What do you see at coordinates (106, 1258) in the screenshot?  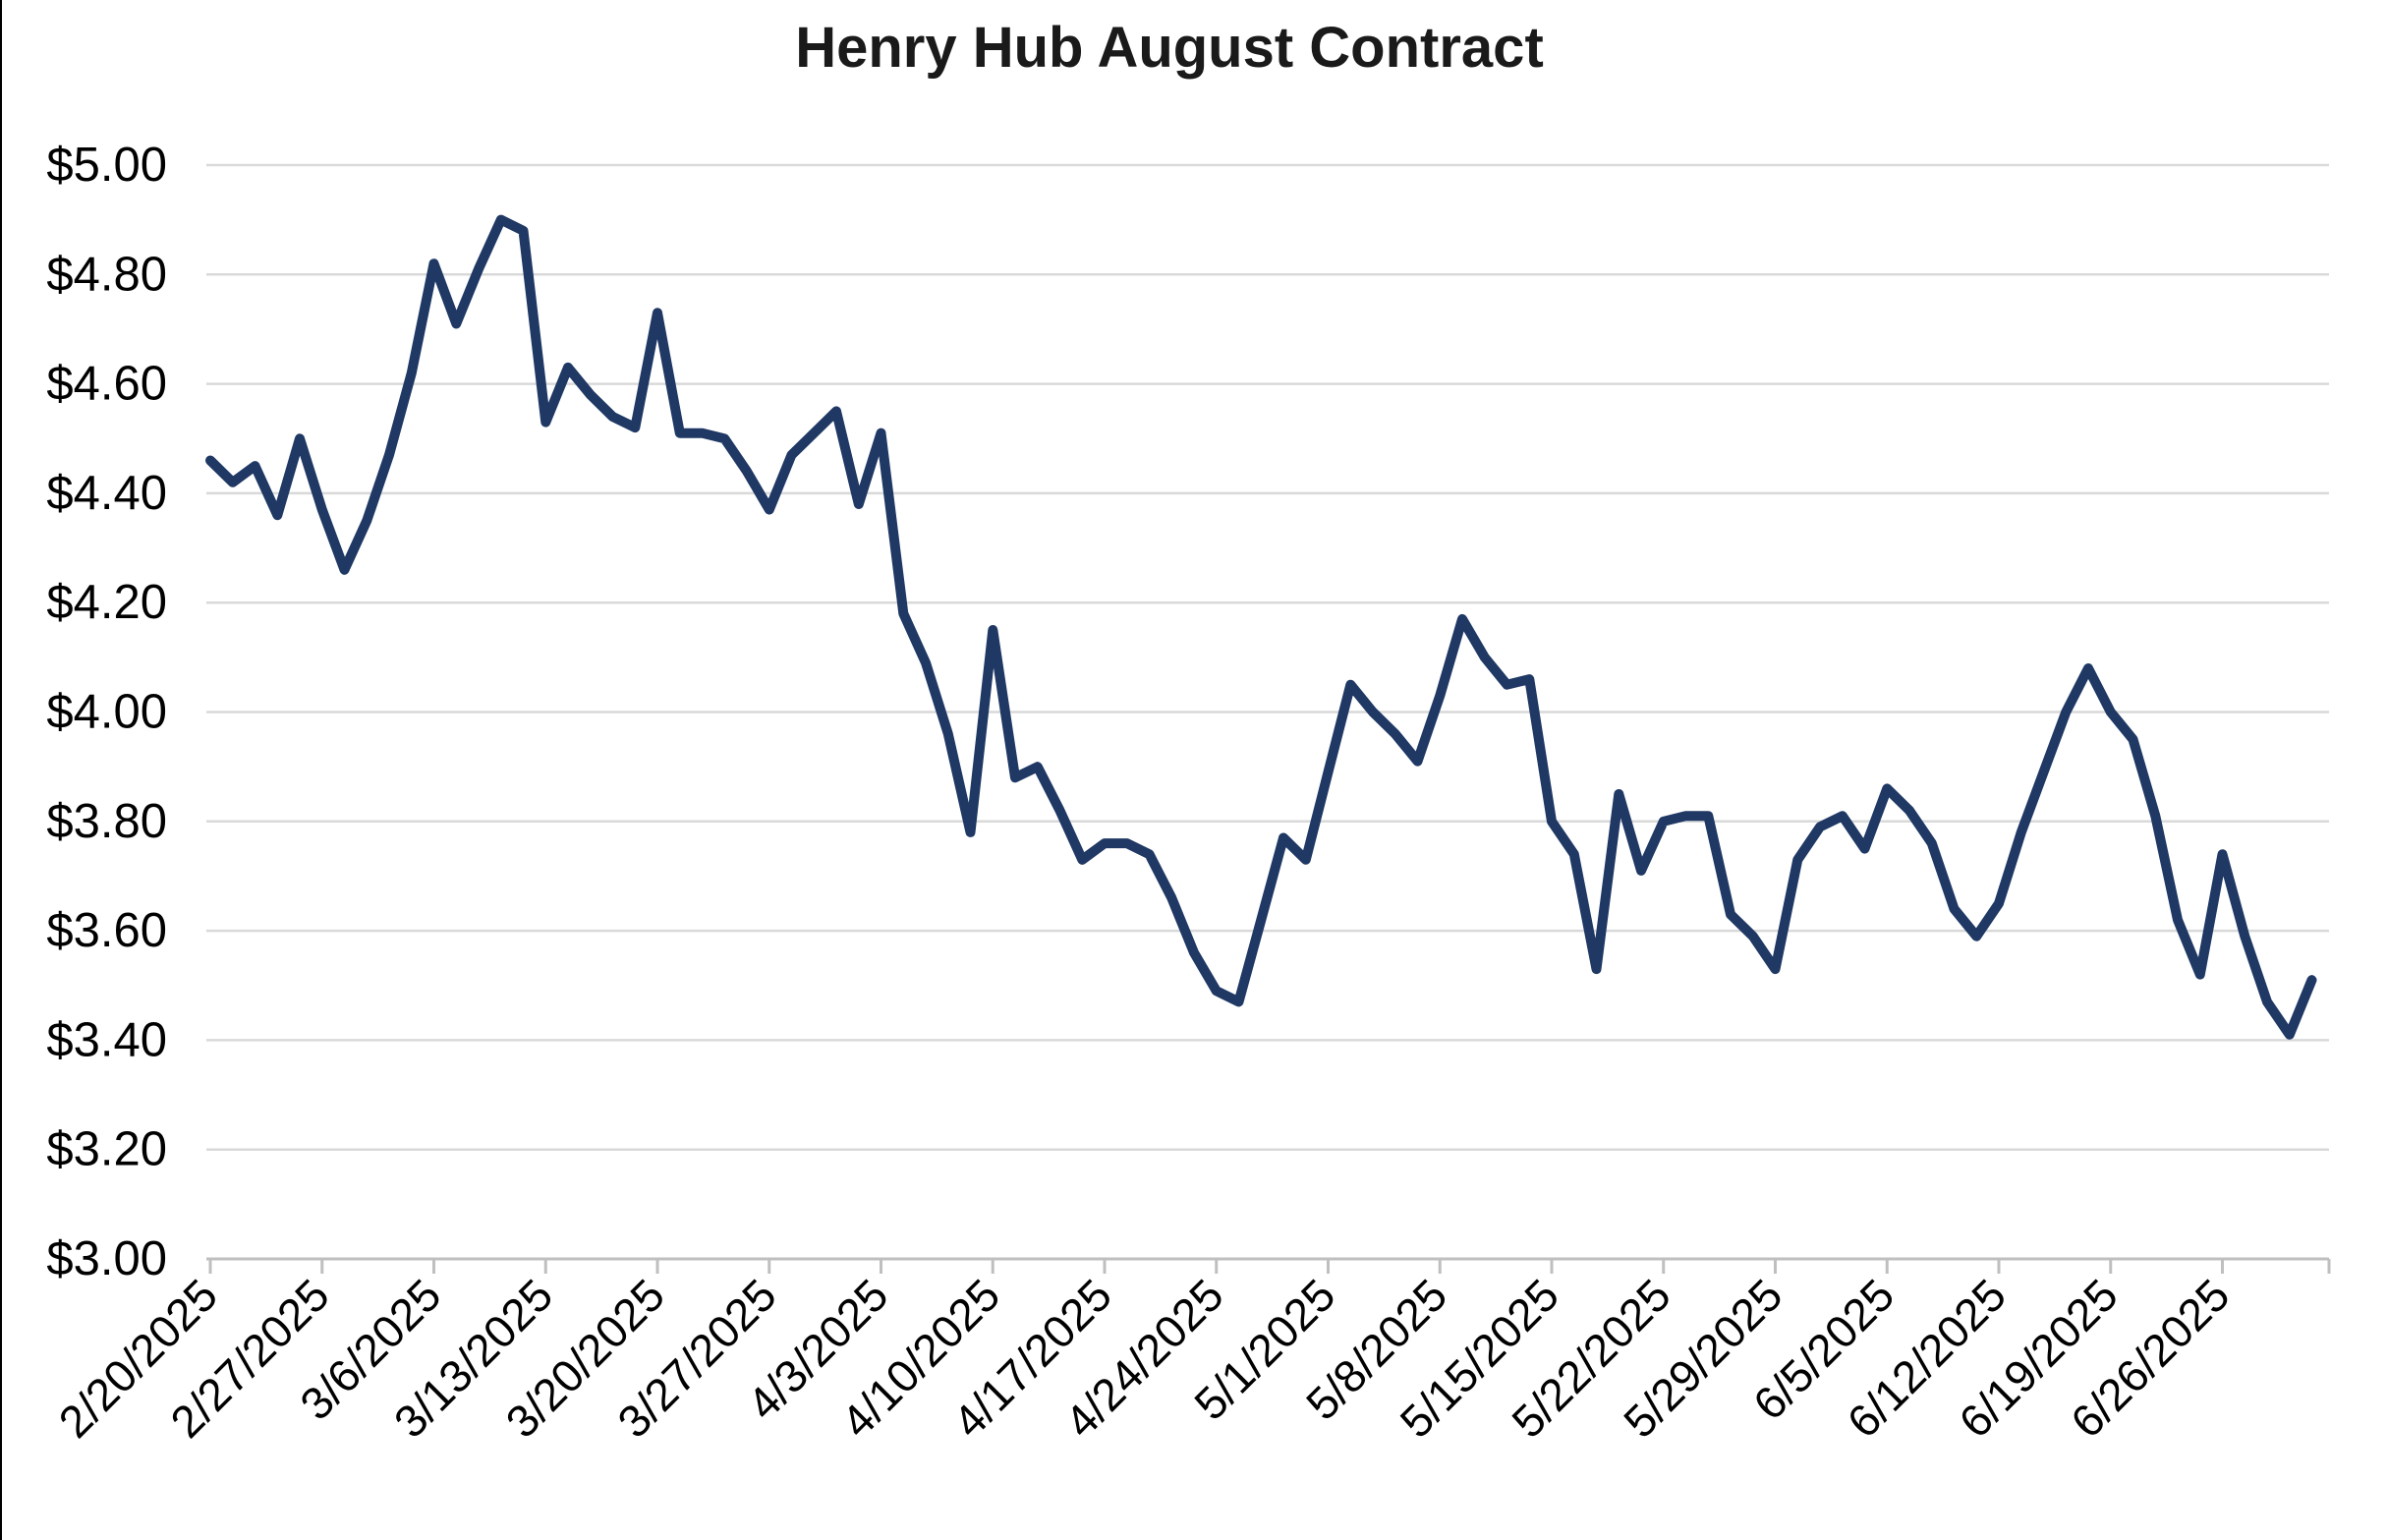 I see `y-axis-label: $3.00` at bounding box center [106, 1258].